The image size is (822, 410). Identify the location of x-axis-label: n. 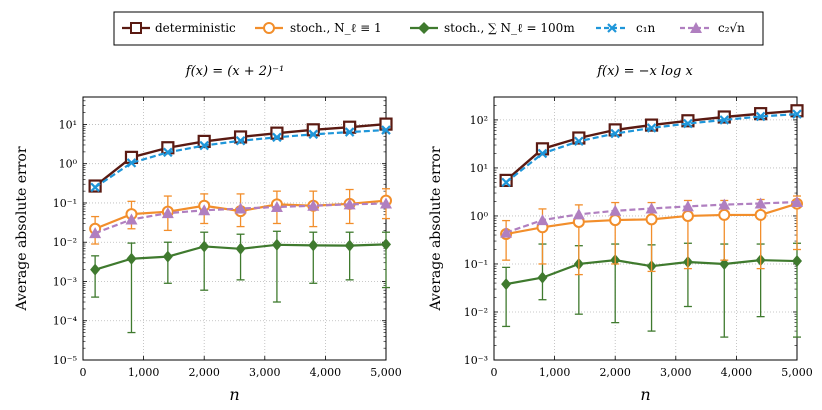
(234, 394).